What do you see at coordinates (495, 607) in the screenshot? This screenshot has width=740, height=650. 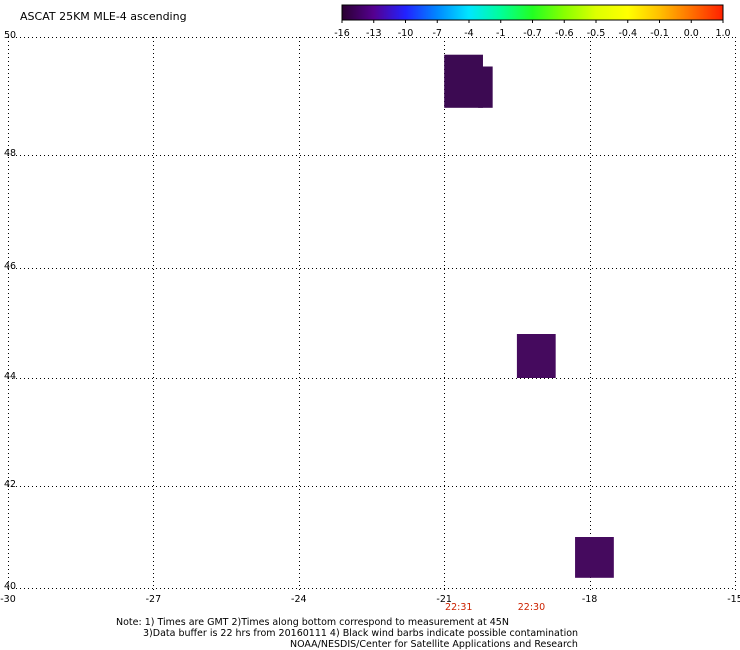 I see `swath-times: 22:31 22:30` at bounding box center [495, 607].